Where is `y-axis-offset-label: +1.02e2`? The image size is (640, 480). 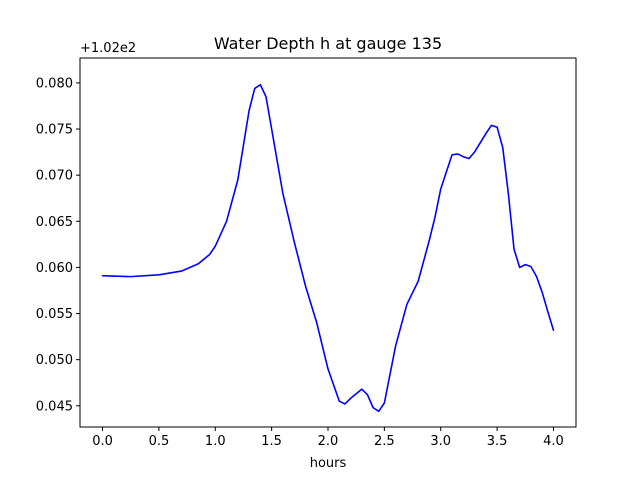
y-axis-offset-label: +1.02e2 is located at coordinates (108, 48).